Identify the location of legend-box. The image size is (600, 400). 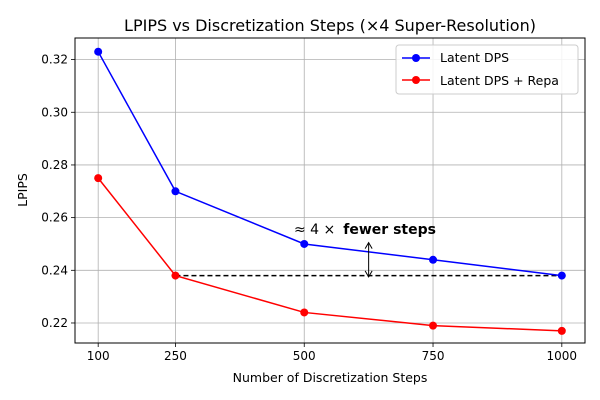
(487, 69).